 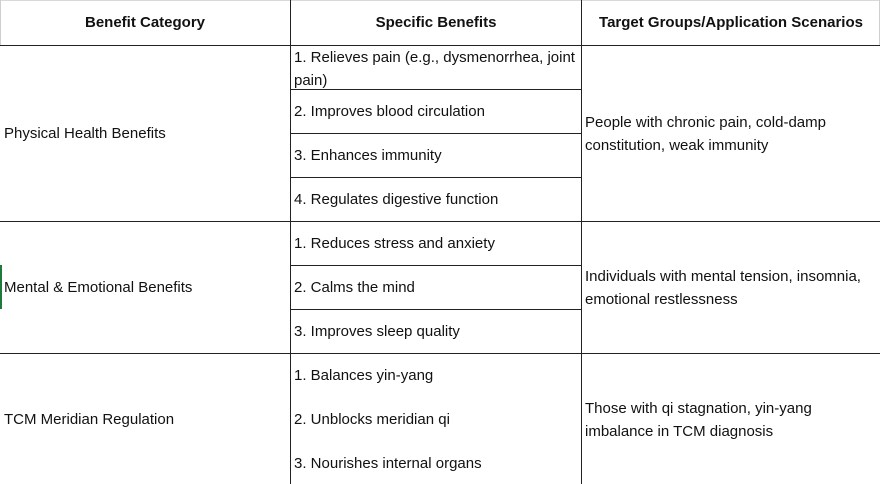 What do you see at coordinates (440, 0) in the screenshot?
I see `header-top-border` at bounding box center [440, 0].